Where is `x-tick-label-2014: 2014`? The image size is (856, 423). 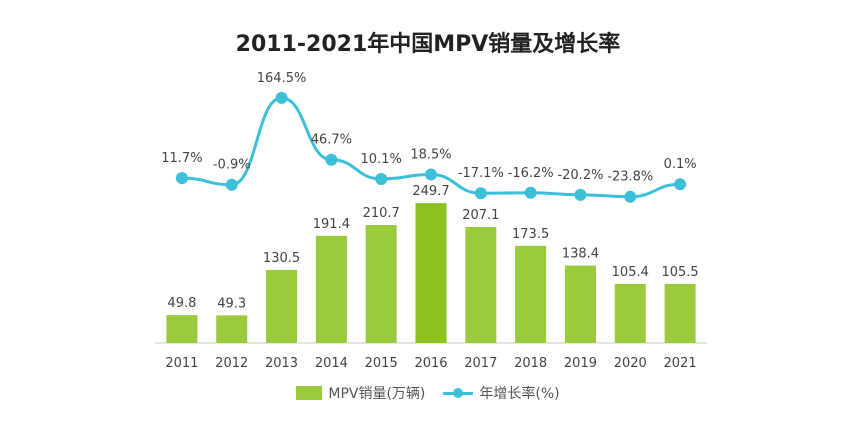
x-tick-label-2014: 2014 is located at coordinates (331, 363).